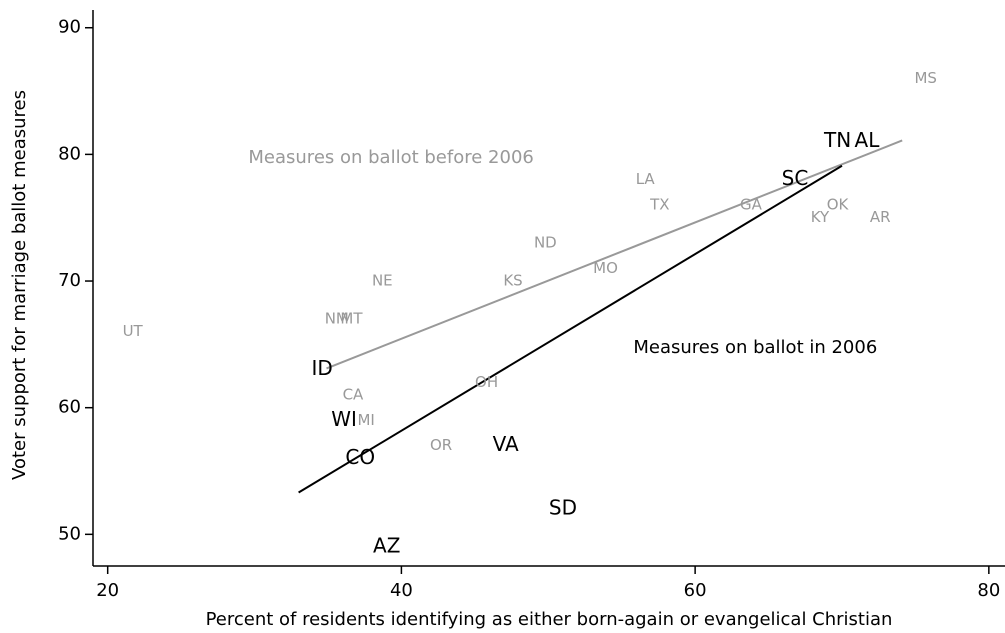 This screenshot has height=633, width=1005. Describe the element at coordinates (401, 590) in the screenshot. I see `x-tick-label: 40` at that location.